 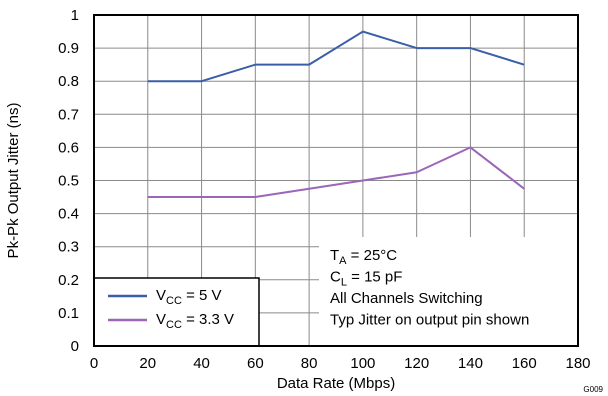 I want to click on x-tick-label: 60, so click(x=255, y=363).